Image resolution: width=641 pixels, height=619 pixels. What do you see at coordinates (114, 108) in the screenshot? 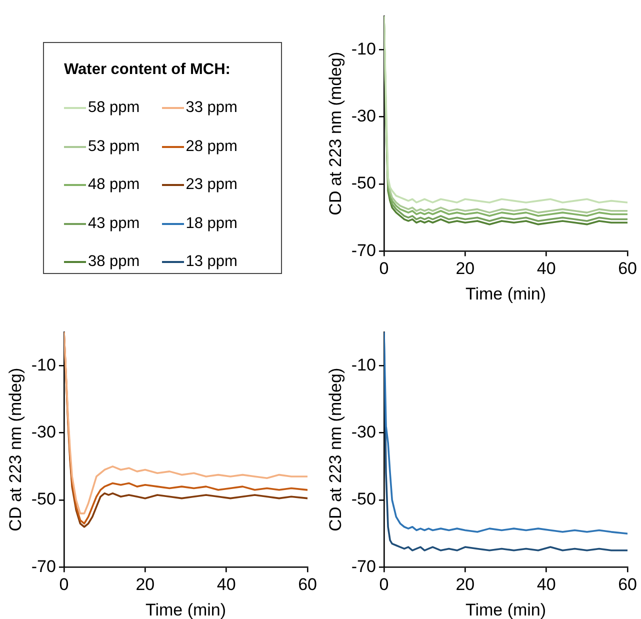
I see `legend-label: 58 ppm` at bounding box center [114, 108].